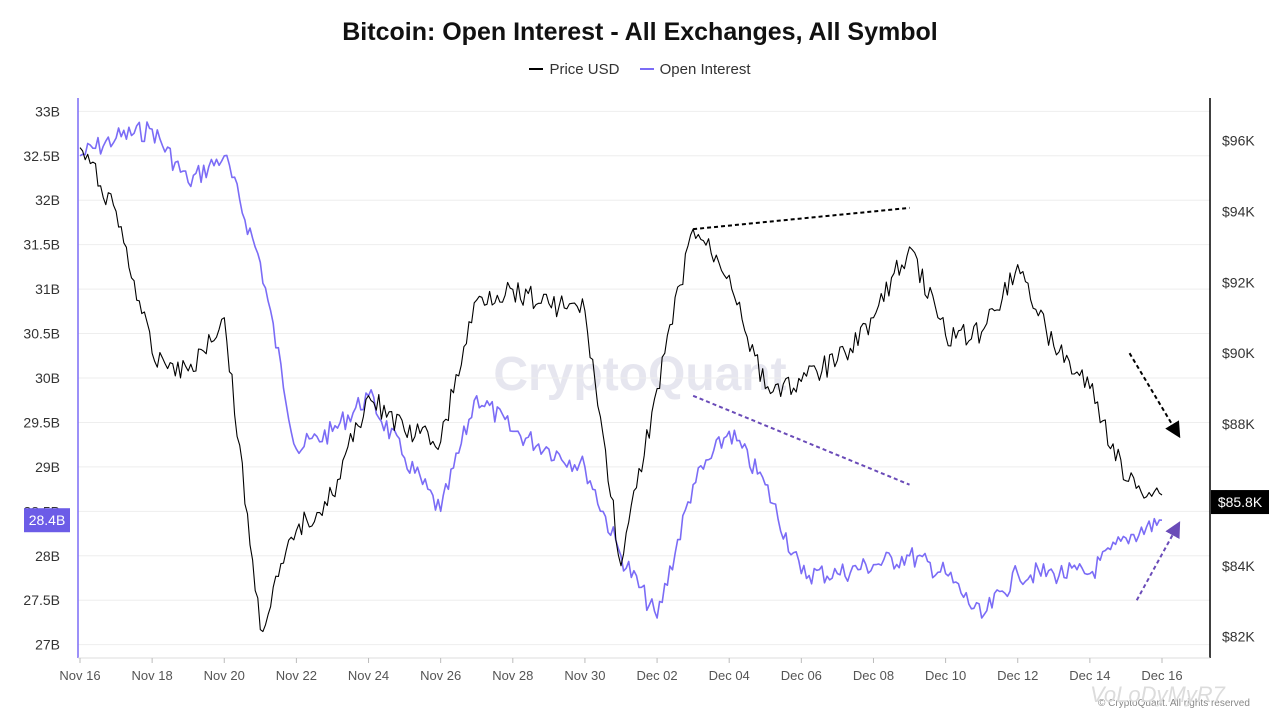  I want to click on y-left-tick-label: 32.5B, so click(41, 156).